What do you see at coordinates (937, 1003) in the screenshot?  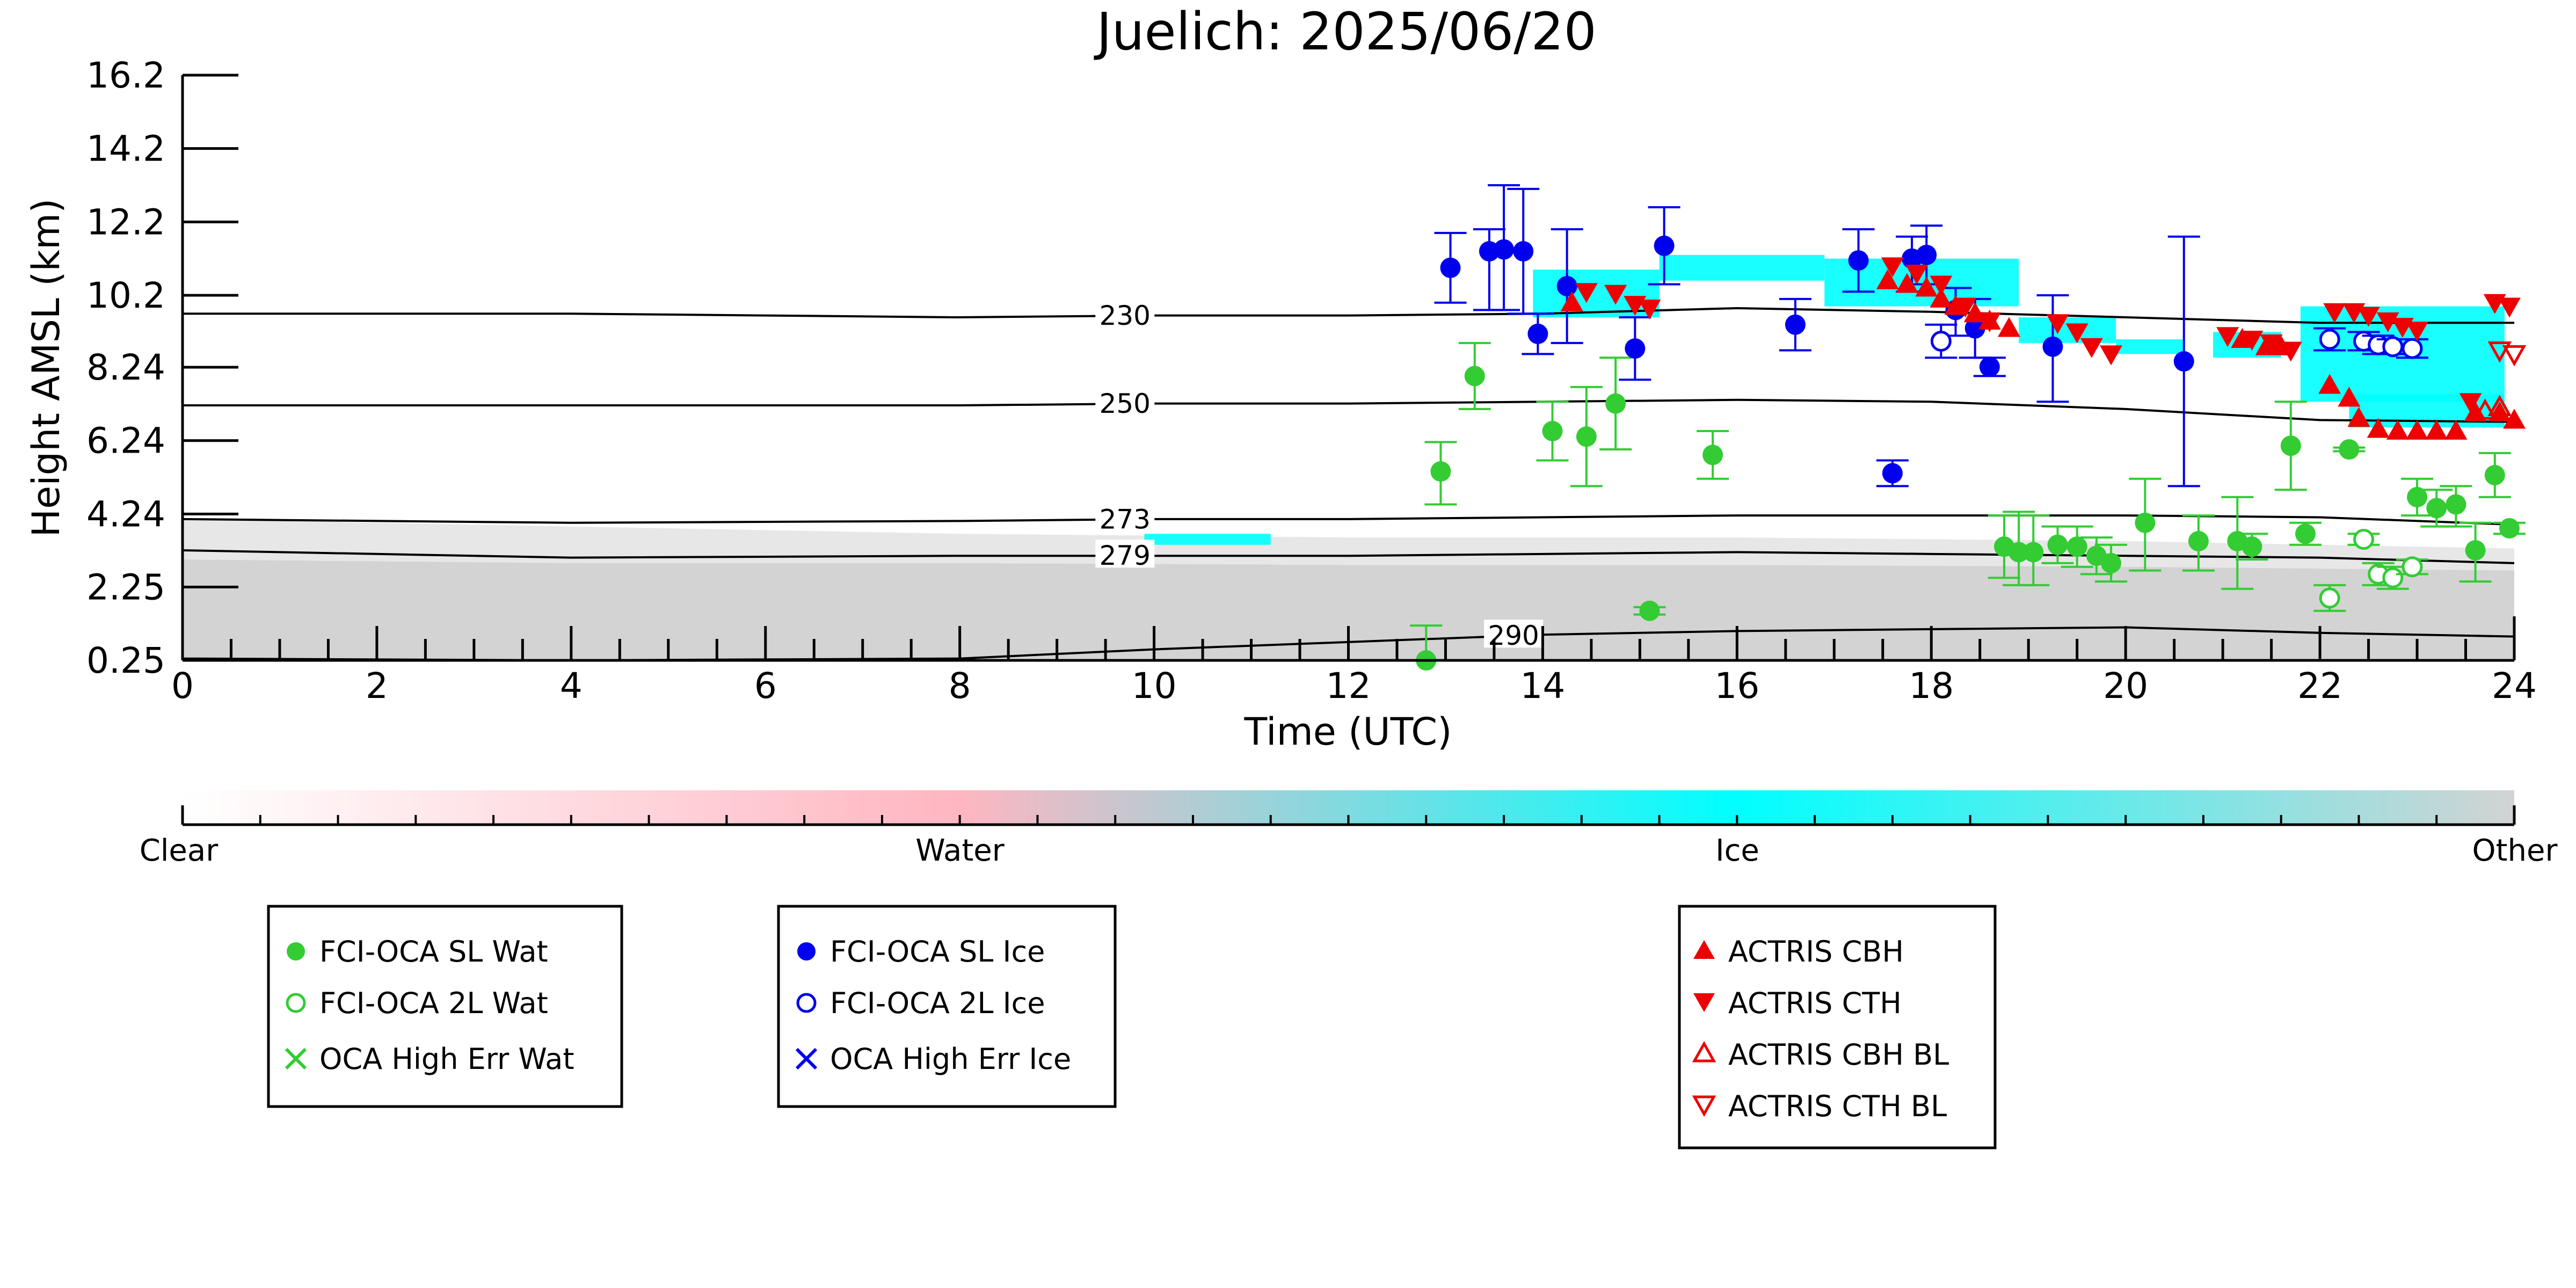 I see `legend-label-2l-ice: FCI-OCA 2L Ice` at bounding box center [937, 1003].